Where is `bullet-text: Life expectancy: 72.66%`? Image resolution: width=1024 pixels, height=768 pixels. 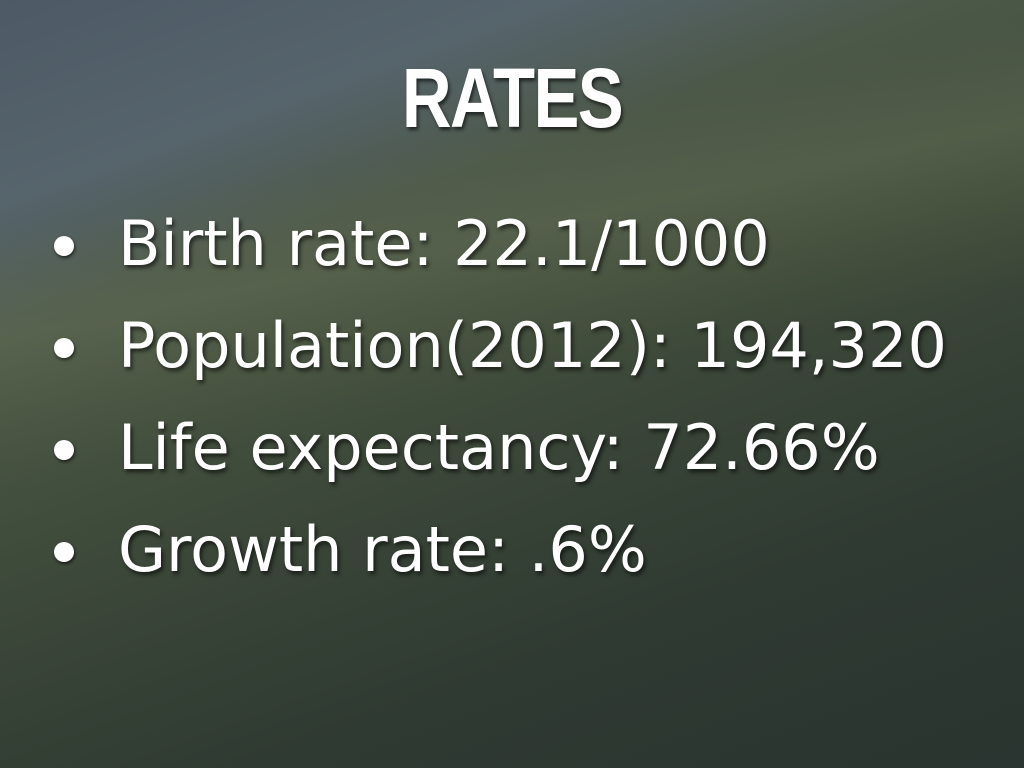 bullet-text: Life expectancy: 72.66% is located at coordinates (499, 447).